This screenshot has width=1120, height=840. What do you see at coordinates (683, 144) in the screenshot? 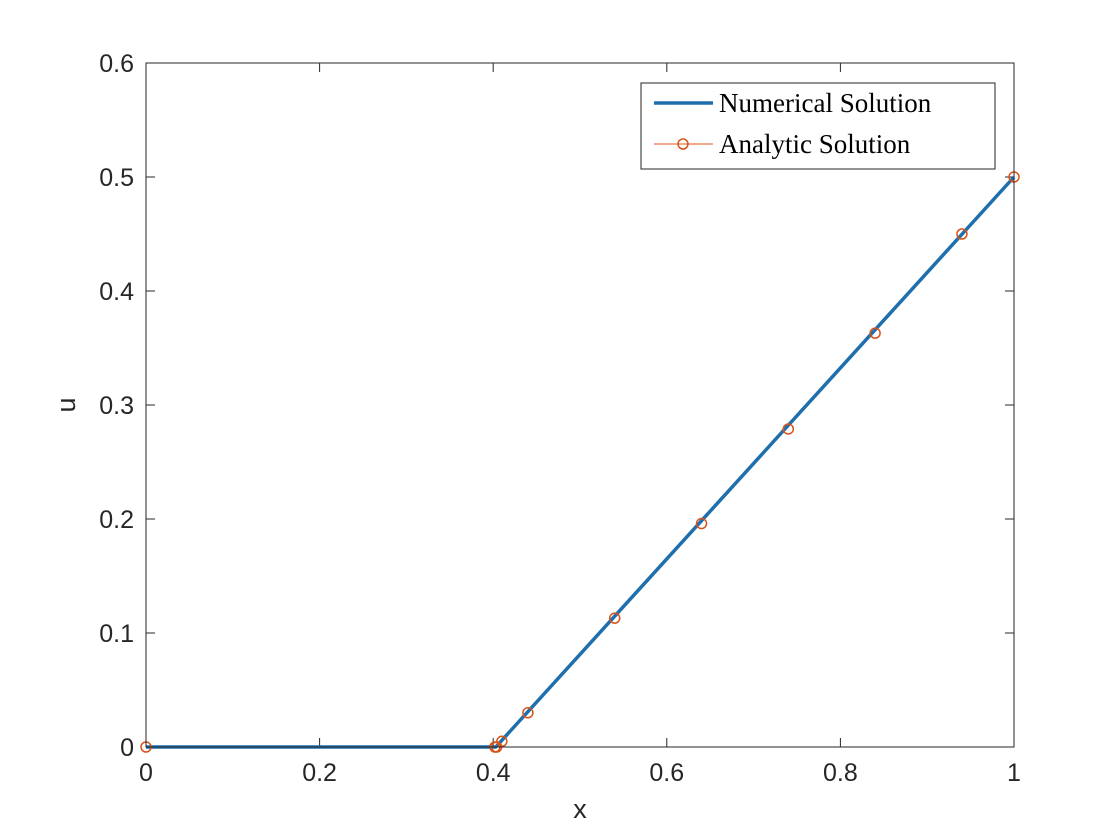
I see `legend-marker-analytic` at bounding box center [683, 144].